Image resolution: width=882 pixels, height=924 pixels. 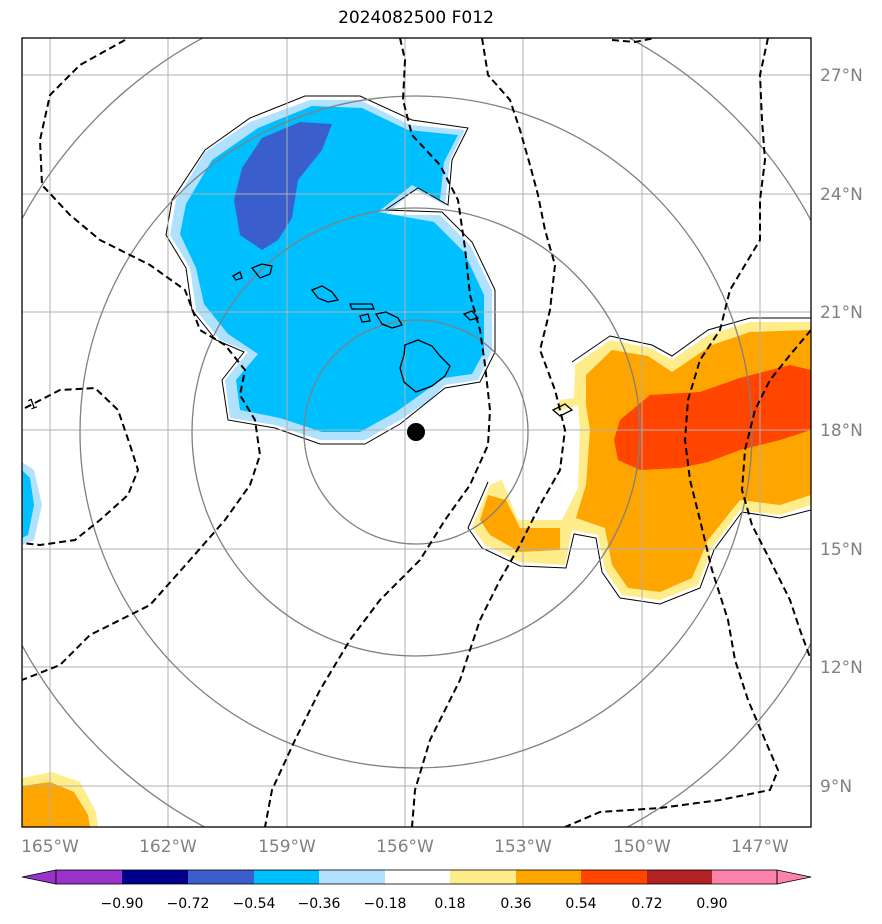 I want to click on island-molokai, so click(x=362, y=306).